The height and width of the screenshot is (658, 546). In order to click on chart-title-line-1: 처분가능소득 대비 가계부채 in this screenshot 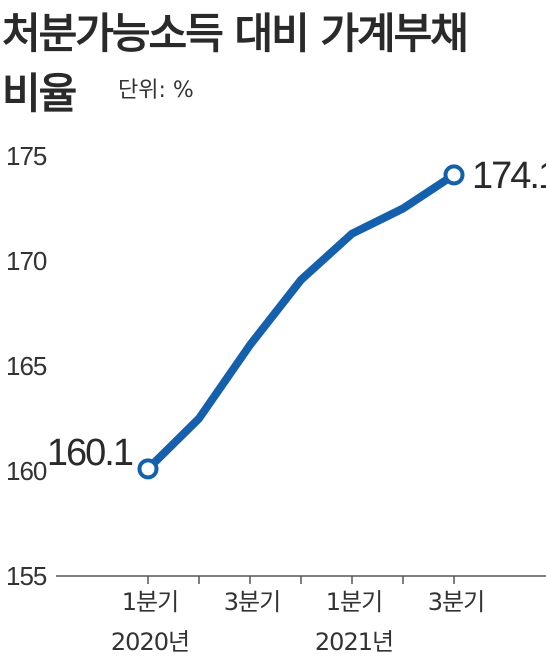, I will do `click(235, 33)`.